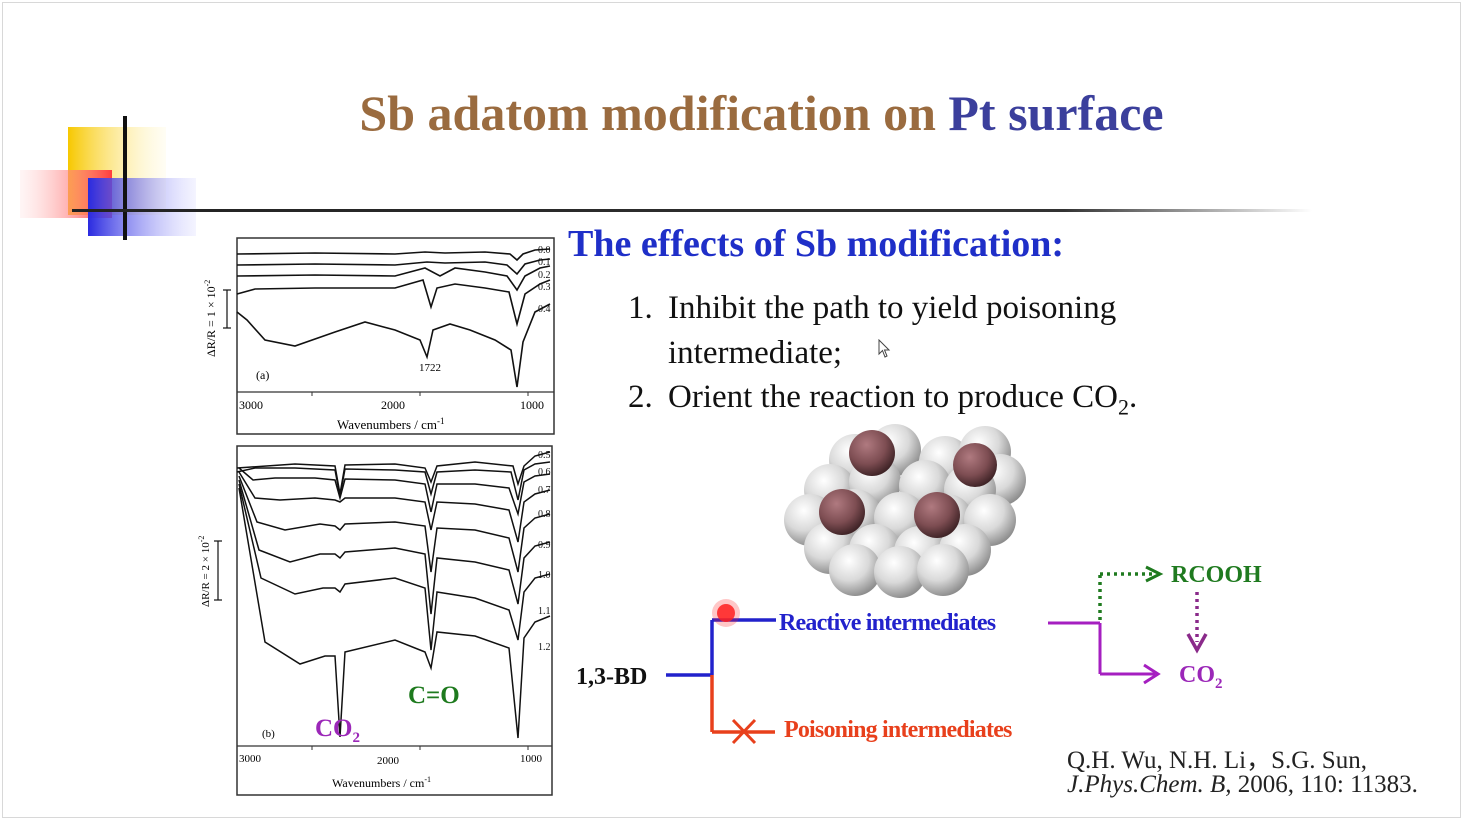 This screenshot has height=820, width=1463. I want to click on sb-pt-surface-model, so click(905, 511).